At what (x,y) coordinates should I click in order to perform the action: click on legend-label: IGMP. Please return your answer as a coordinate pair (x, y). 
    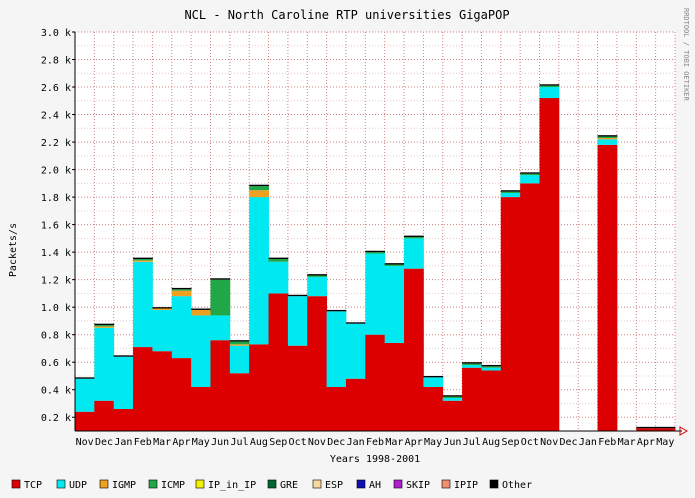
    Looking at the image, I should click on (124, 485).